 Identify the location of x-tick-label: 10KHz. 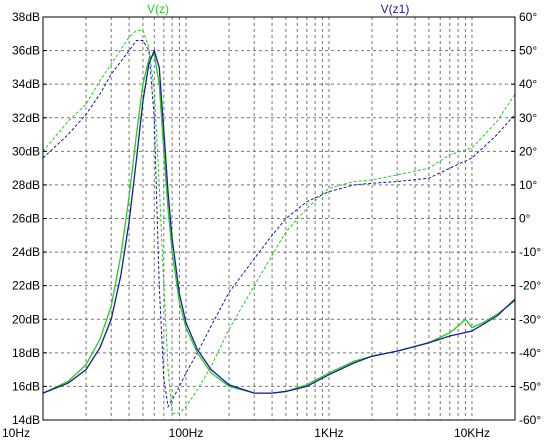
(472, 433).